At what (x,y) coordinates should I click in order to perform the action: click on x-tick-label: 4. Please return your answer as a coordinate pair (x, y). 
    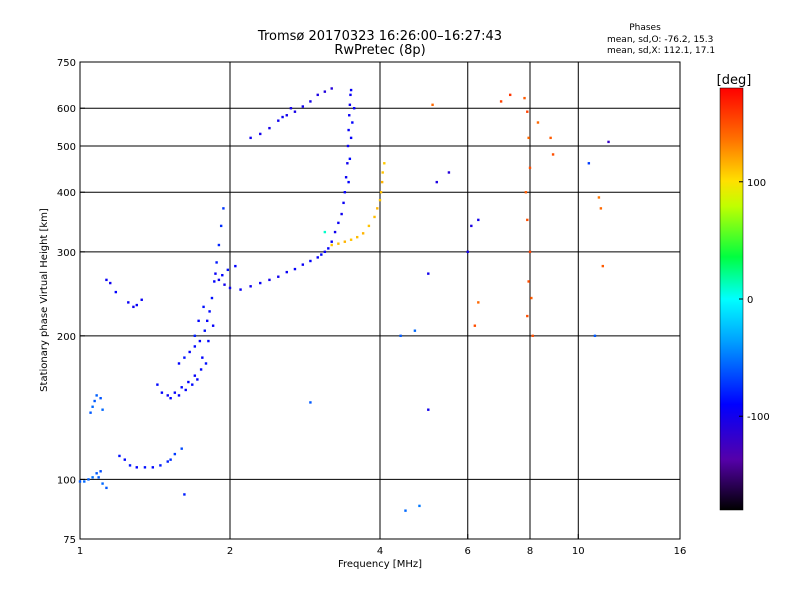
    Looking at the image, I should click on (380, 551).